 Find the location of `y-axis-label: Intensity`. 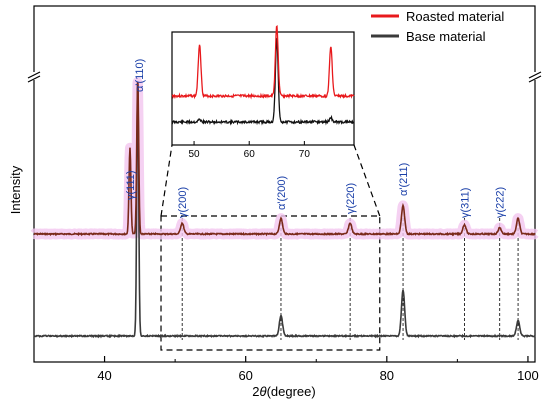

y-axis-label: Intensity is located at coordinates (15, 189).